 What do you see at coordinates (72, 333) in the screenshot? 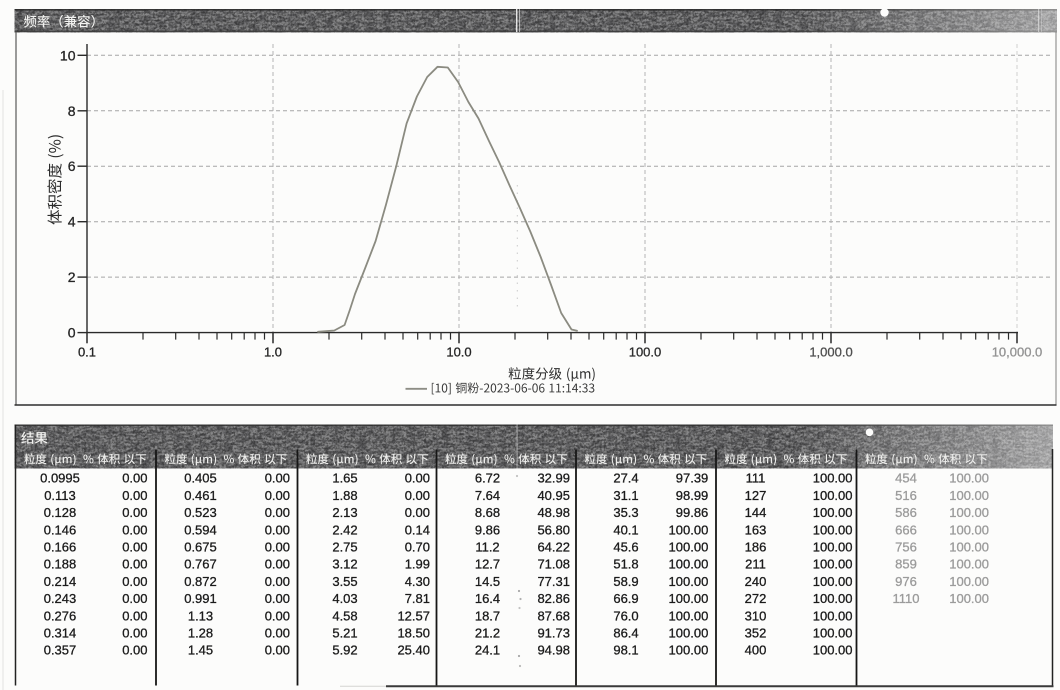
I see `svg-text: 0` at bounding box center [72, 333].